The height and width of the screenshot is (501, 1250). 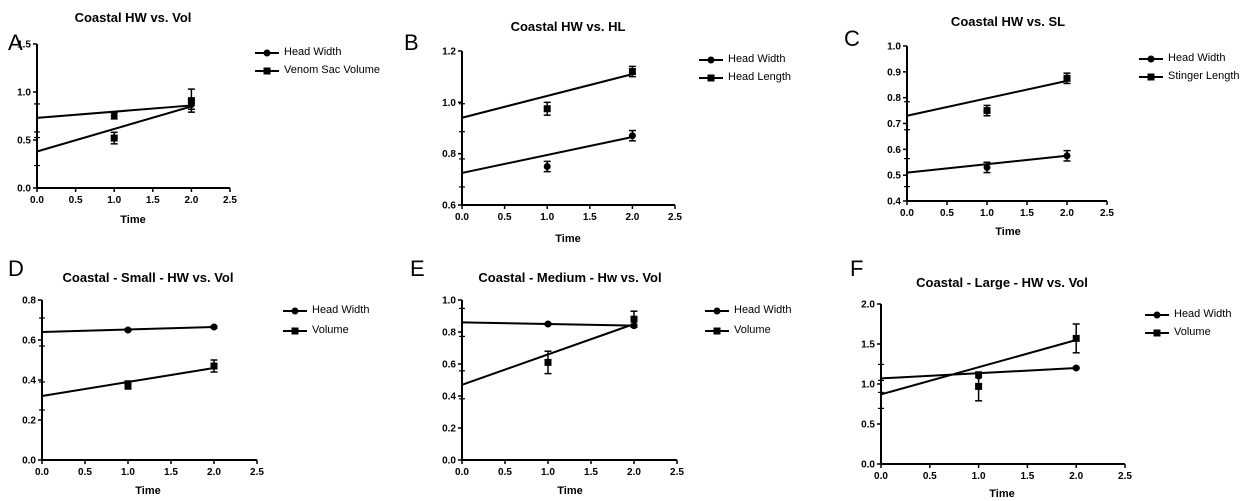 What do you see at coordinates (563, 387) in the screenshot?
I see `plot-area: 0.0 0.5 1.0 1.5 2.0 2.5 0.0 0.2 0.4 0.6 0.8 1.0` at bounding box center [563, 387].